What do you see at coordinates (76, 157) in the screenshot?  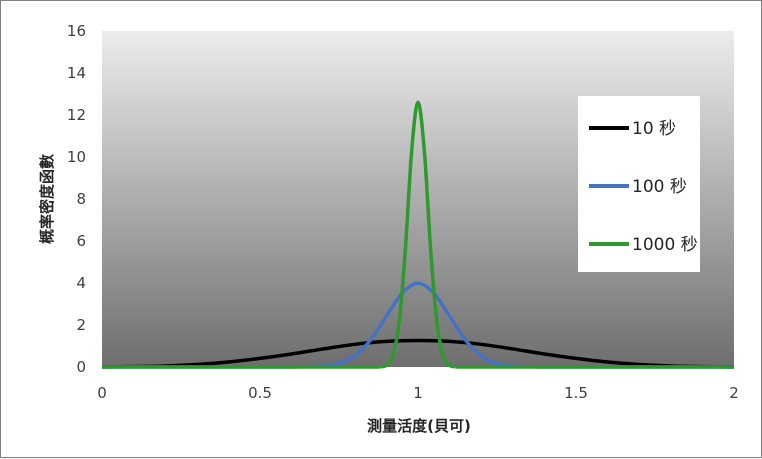 I see `y-tick-label: 10` at bounding box center [76, 157].